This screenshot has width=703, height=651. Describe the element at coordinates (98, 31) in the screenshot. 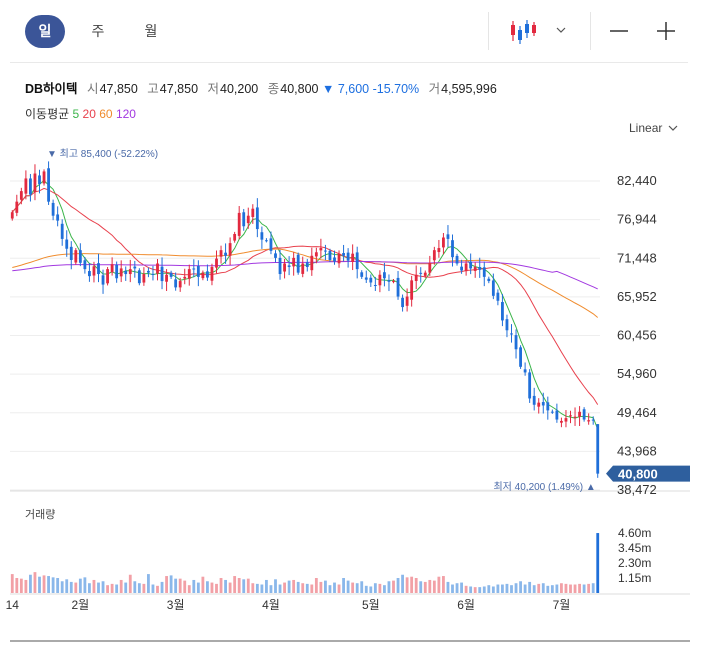

I see `tab-weekly: 주` at that location.